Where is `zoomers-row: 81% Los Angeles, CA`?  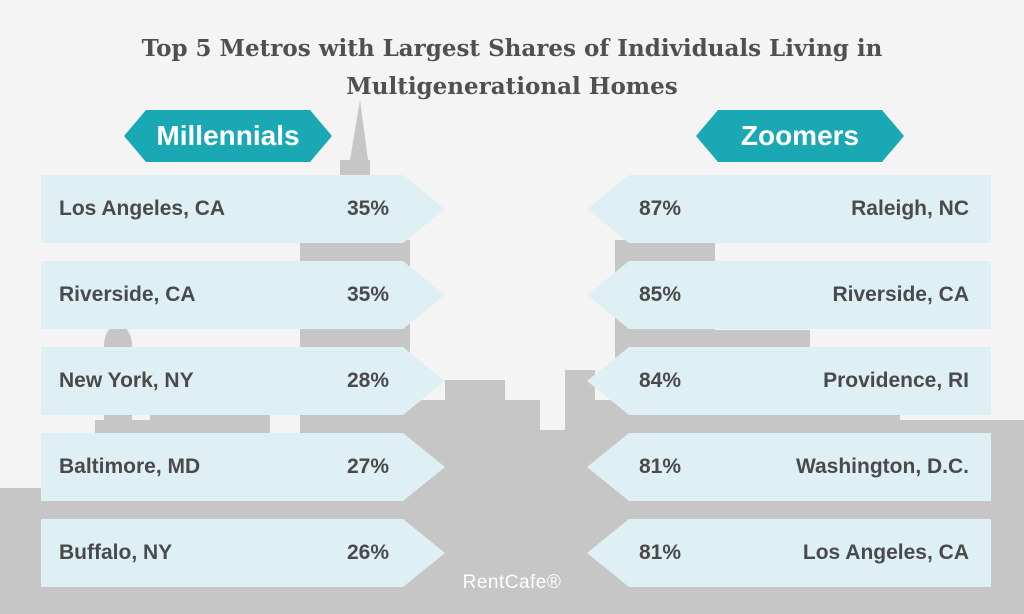 zoomers-row: 81% Los Angeles, CA is located at coordinates (789, 553).